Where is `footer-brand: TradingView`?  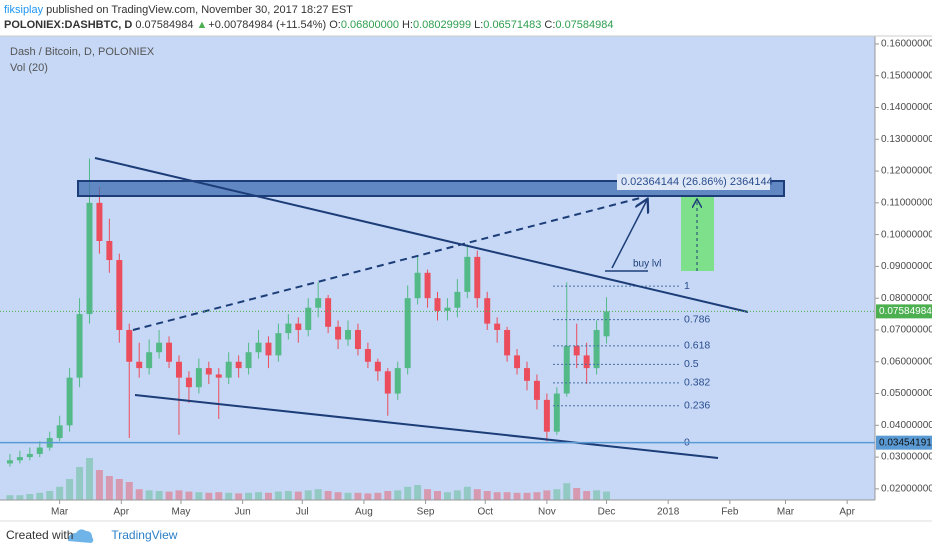
footer-brand: TradingView is located at coordinates (144, 535).